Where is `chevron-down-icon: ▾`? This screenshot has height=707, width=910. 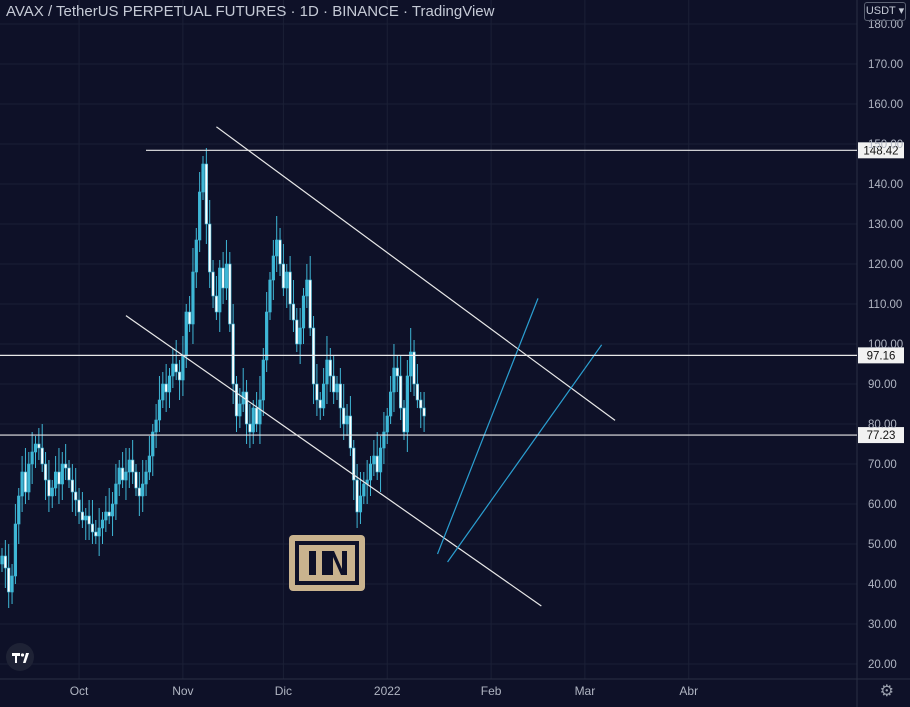 chevron-down-icon: ▾ is located at coordinates (900, 11).